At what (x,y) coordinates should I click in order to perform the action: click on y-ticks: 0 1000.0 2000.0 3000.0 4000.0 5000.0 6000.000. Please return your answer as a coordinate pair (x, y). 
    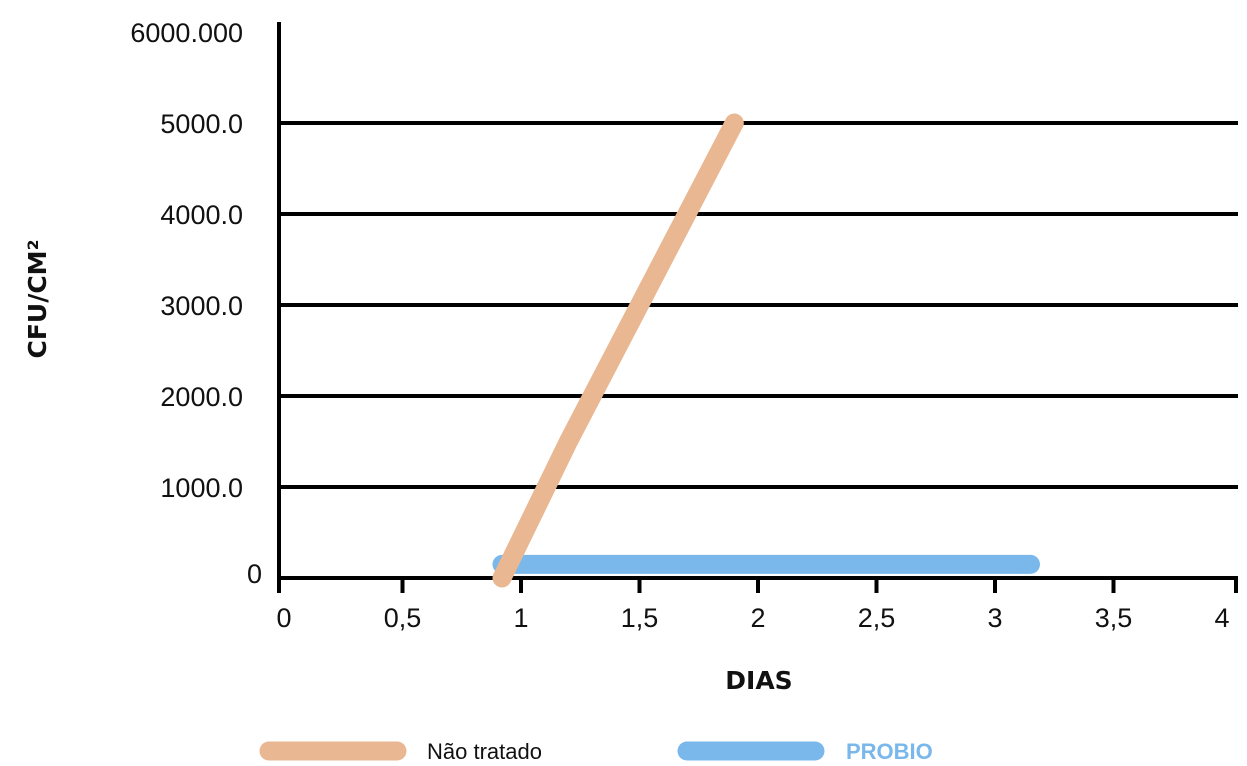
    Looking at the image, I should click on (196, 303).